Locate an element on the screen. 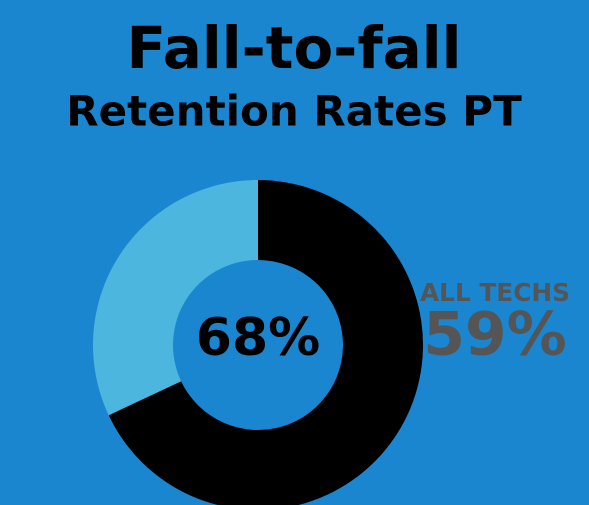 This screenshot has width=589, height=505. annotation-label: ALL TECHS is located at coordinates (495, 292).